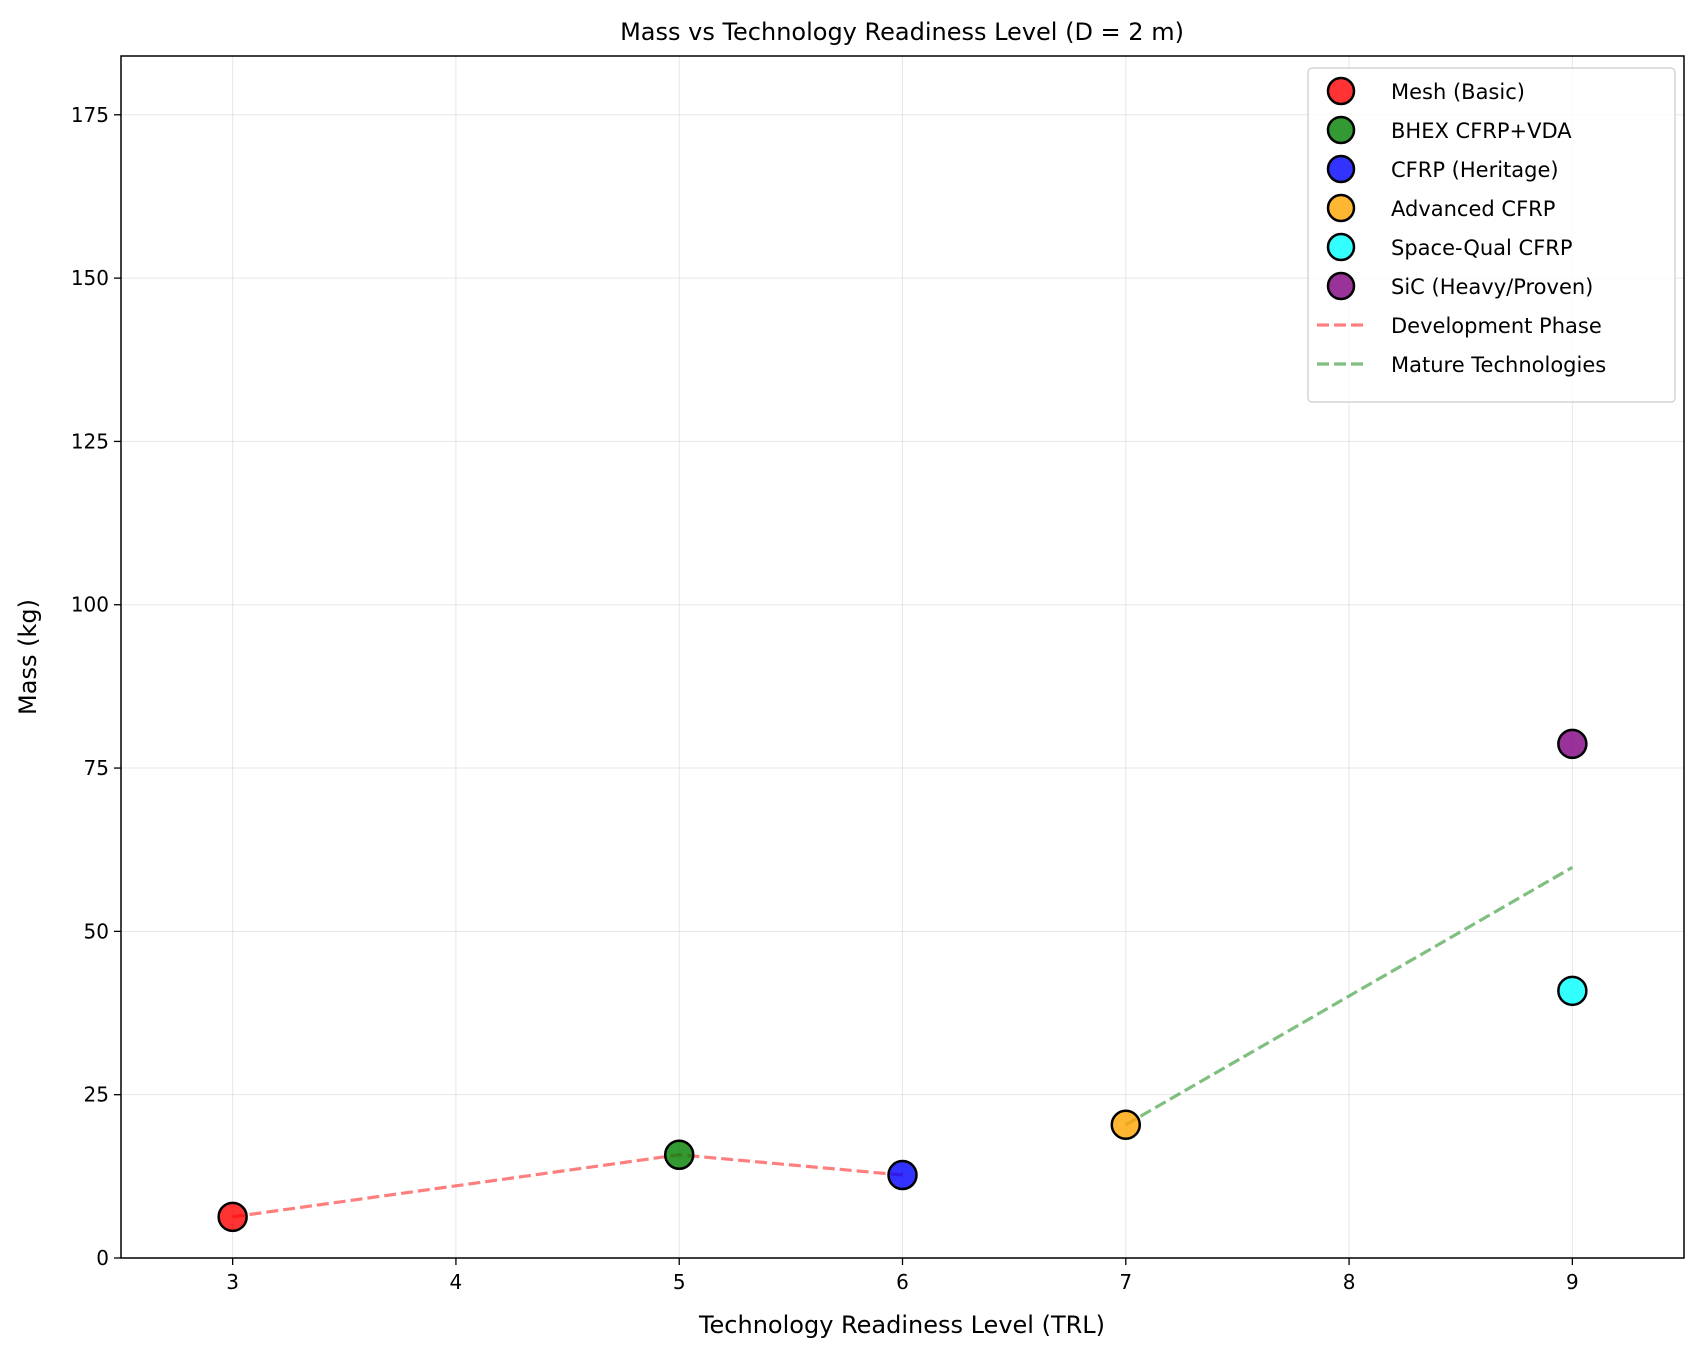 The width and height of the screenshot is (1695, 1350). I want to click on x-tick-label: 9, so click(1572, 1282).